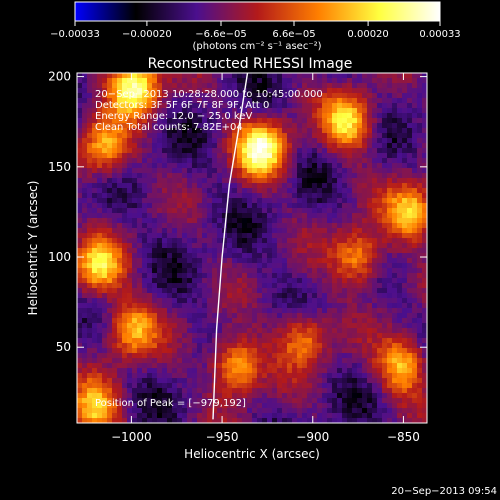 The image size is (500, 500). Describe the element at coordinates (367, 34) in the screenshot. I see `colorbar-tick-label: 0.00020` at that location.